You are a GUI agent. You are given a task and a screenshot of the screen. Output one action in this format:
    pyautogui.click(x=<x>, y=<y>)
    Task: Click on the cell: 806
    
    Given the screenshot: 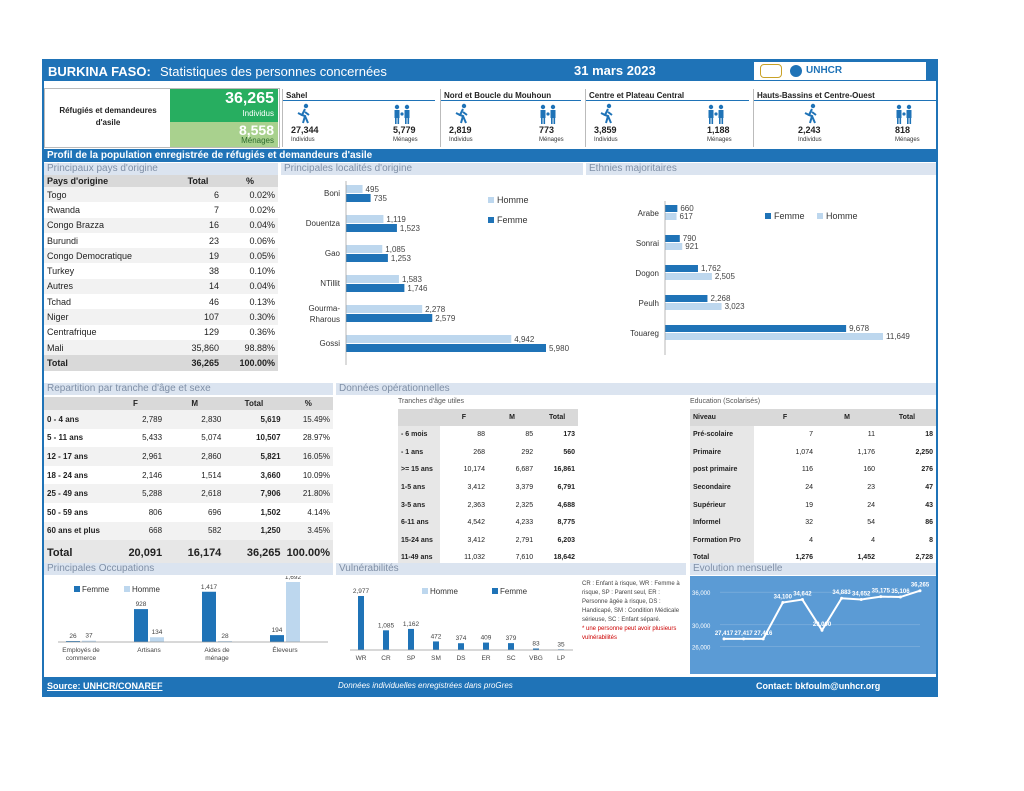 What is the action you would take?
    pyautogui.click(x=155, y=512)
    